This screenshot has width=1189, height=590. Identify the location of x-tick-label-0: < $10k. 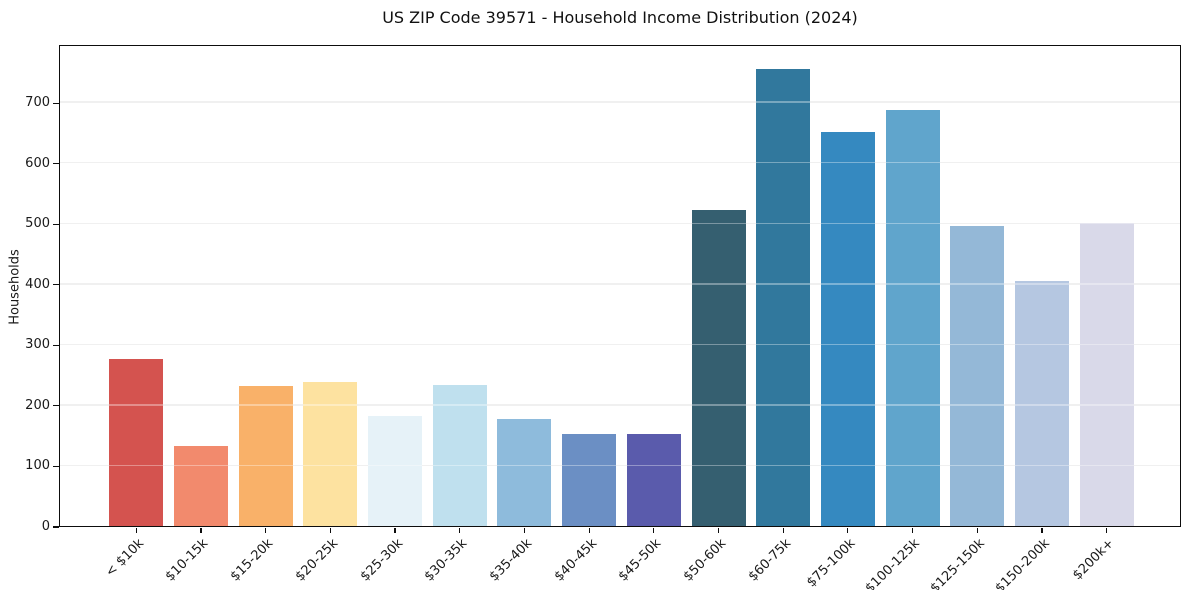
(124, 558).